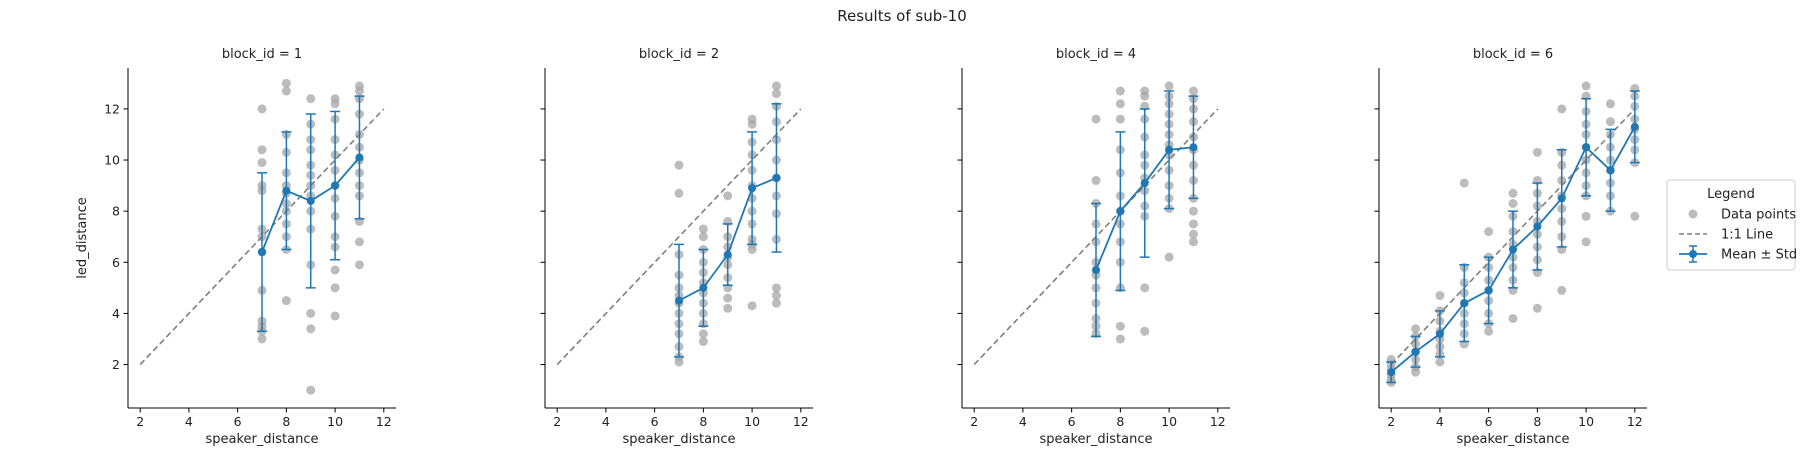  Describe the element at coordinates (112, 160) in the screenshot. I see `y-tick-label: 10` at that location.